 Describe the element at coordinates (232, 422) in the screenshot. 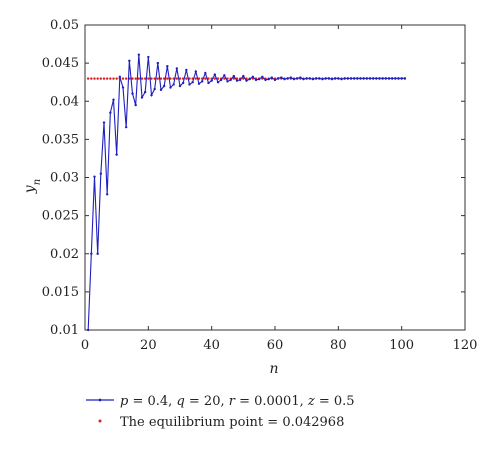

I see `legend-label-series-2: The equilibrium point = 0.042968` at that location.